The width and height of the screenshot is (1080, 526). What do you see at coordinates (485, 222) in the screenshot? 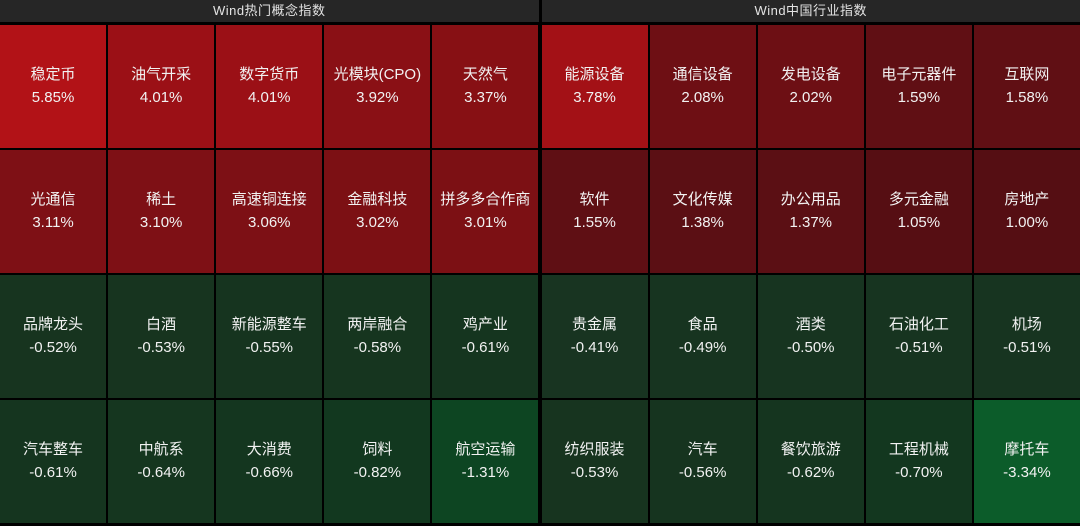
I see `cell-change: 3.01%` at bounding box center [485, 222].